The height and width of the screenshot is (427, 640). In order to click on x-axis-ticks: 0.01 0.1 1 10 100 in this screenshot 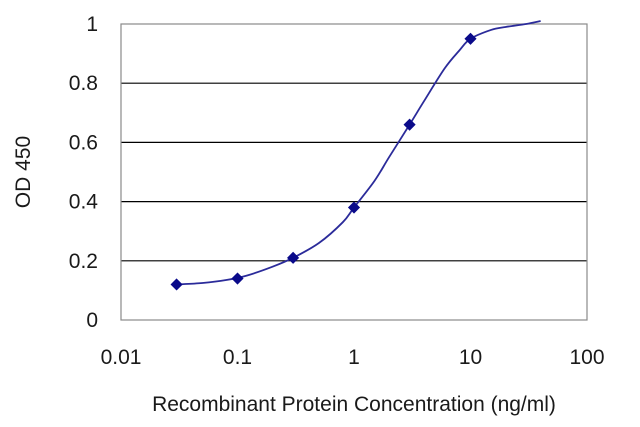, I will do `click(353, 357)`.